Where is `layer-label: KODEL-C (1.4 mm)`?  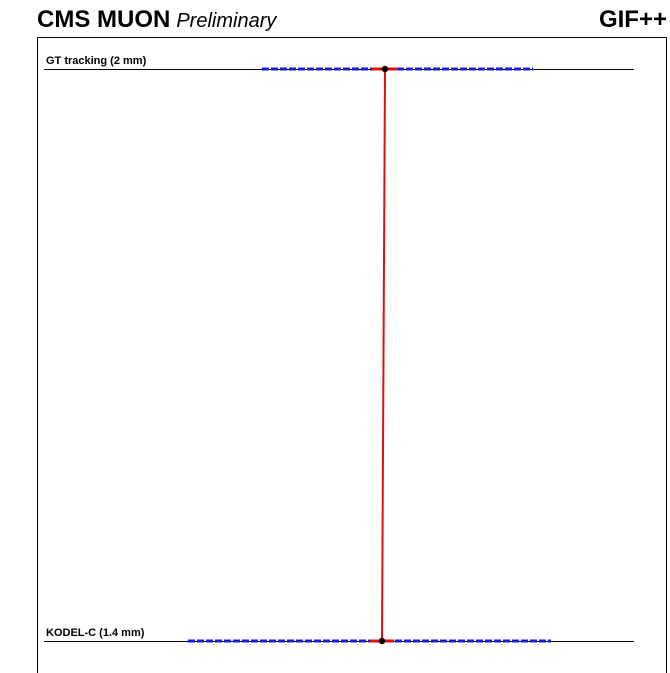
layer-label: KODEL-C (1.4 mm) is located at coordinates (95, 633).